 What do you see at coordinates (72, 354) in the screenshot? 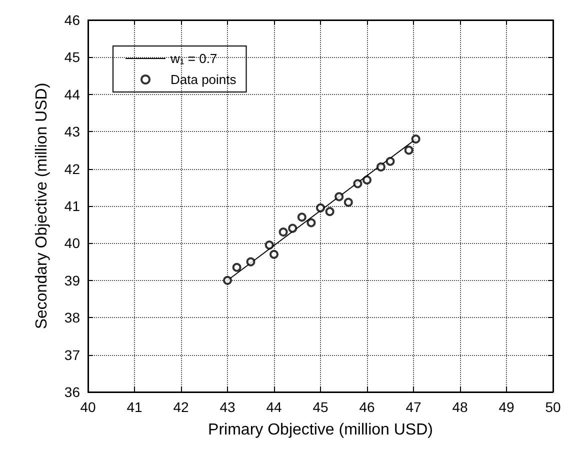
I see `y-tick-label: 37` at bounding box center [72, 354].